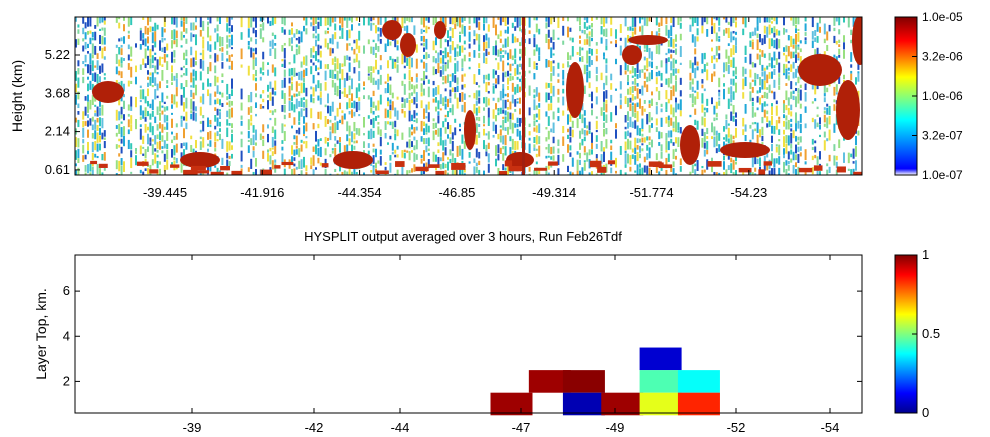 Image resolution: width=990 pixels, height=437 pixels. What do you see at coordinates (632, 55) in the screenshot?
I see `backscatter-plume` at bounding box center [632, 55].